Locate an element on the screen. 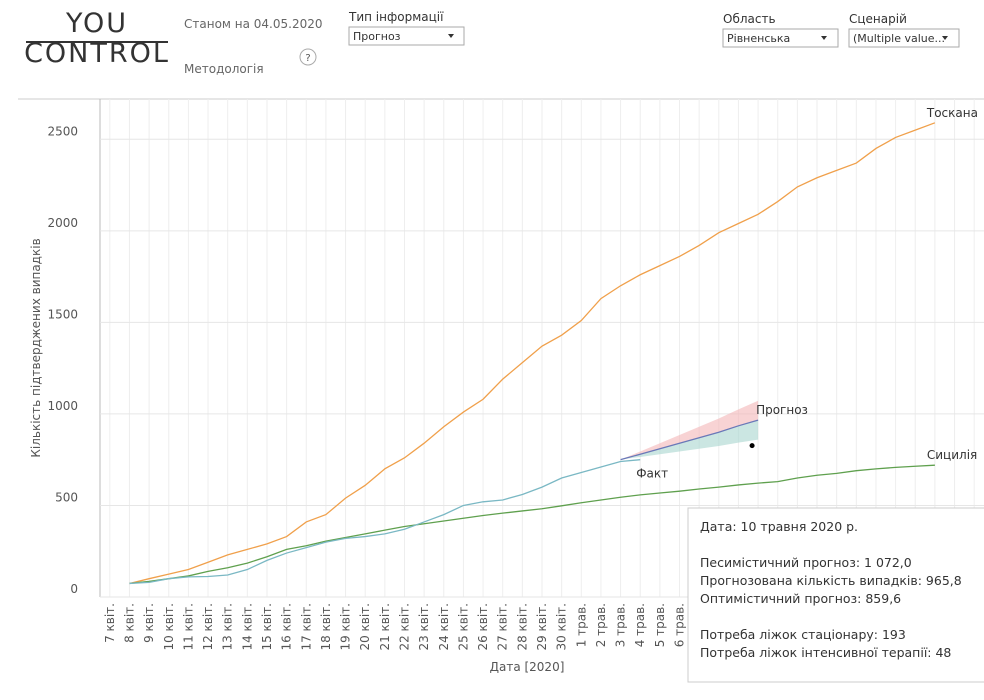  tooltip-line: Песимістичний прогноз: 1 072,0 is located at coordinates (806, 562).